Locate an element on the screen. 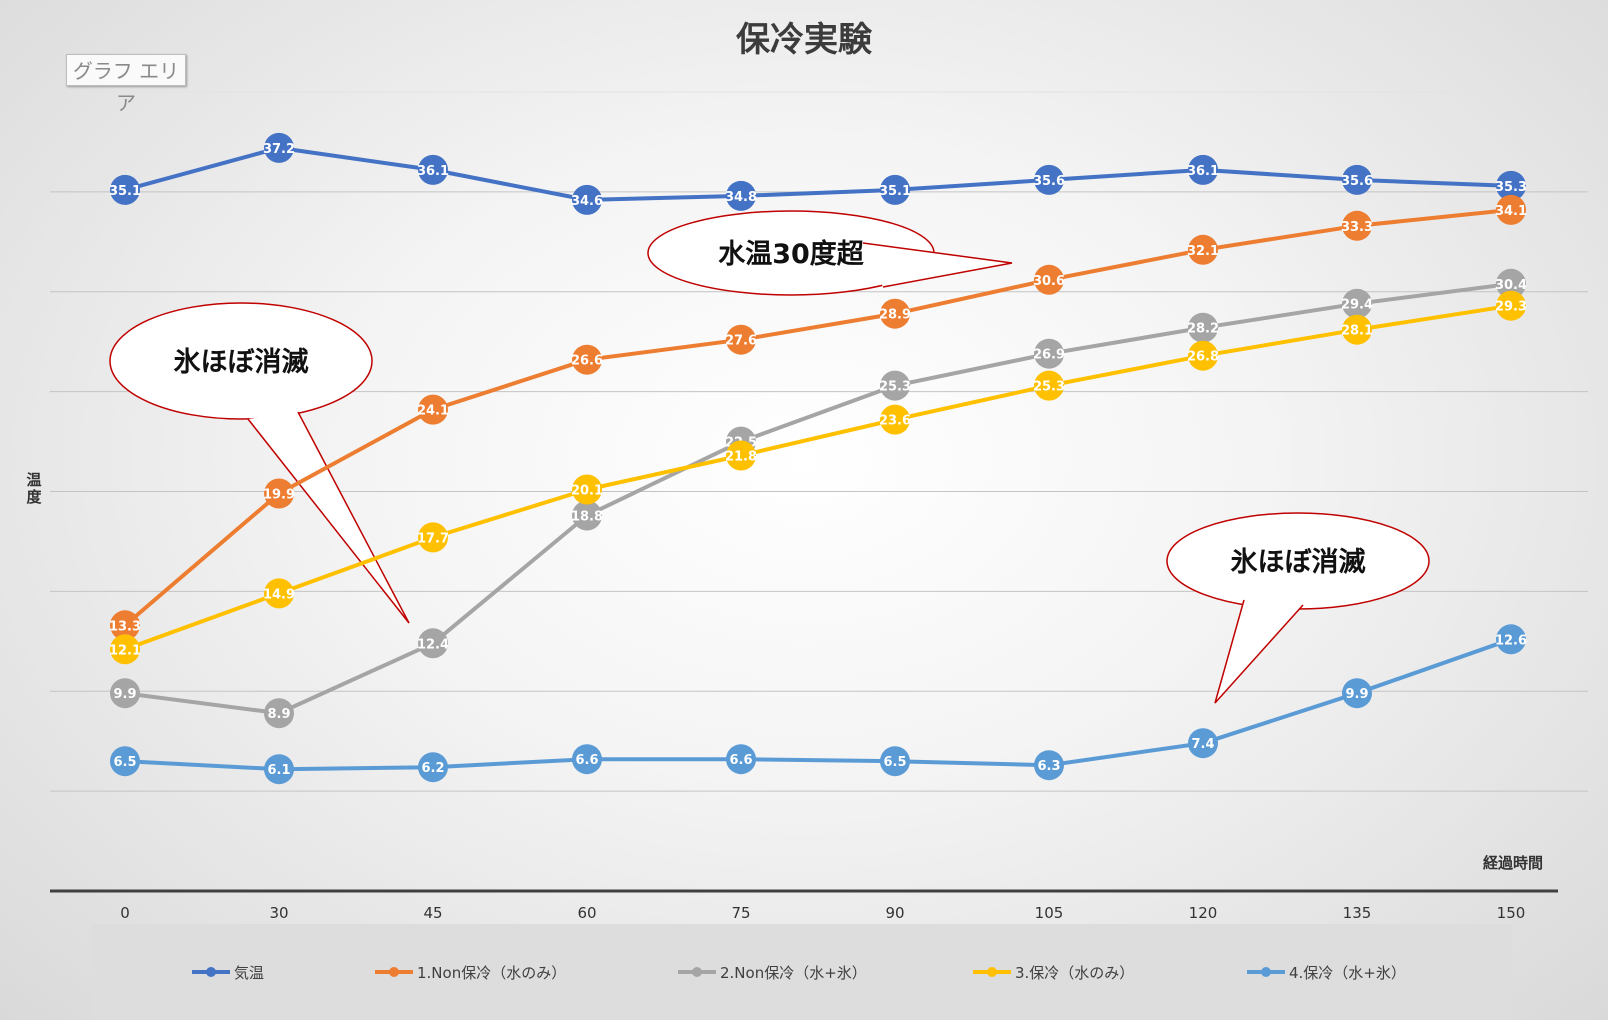 The image size is (1608, 1020). data-label: 29.4 is located at coordinates (1357, 305).